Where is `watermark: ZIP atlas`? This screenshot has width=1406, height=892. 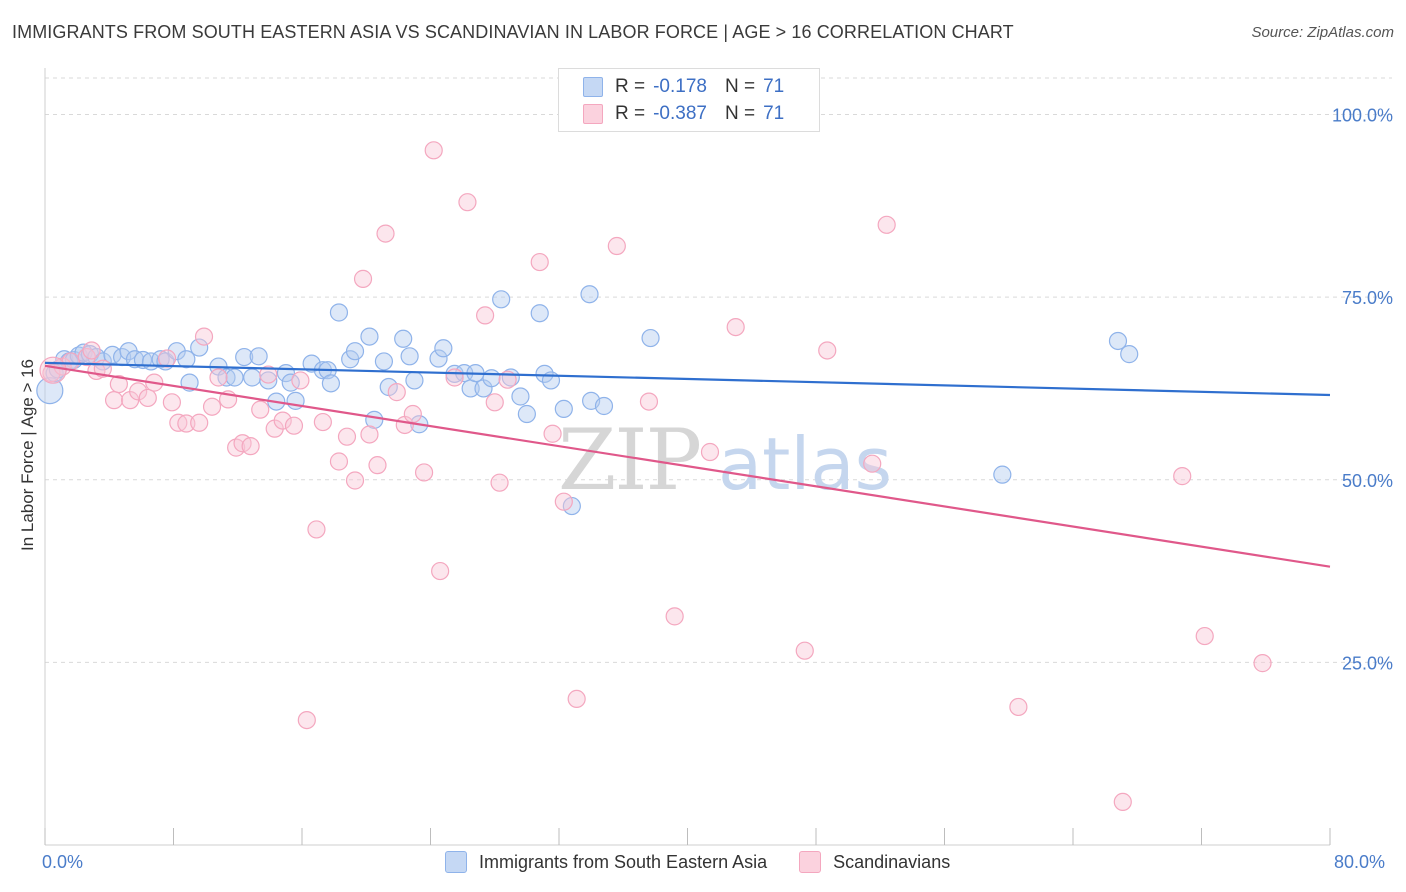 watermark: ZIP atlas is located at coordinates (725, 460).